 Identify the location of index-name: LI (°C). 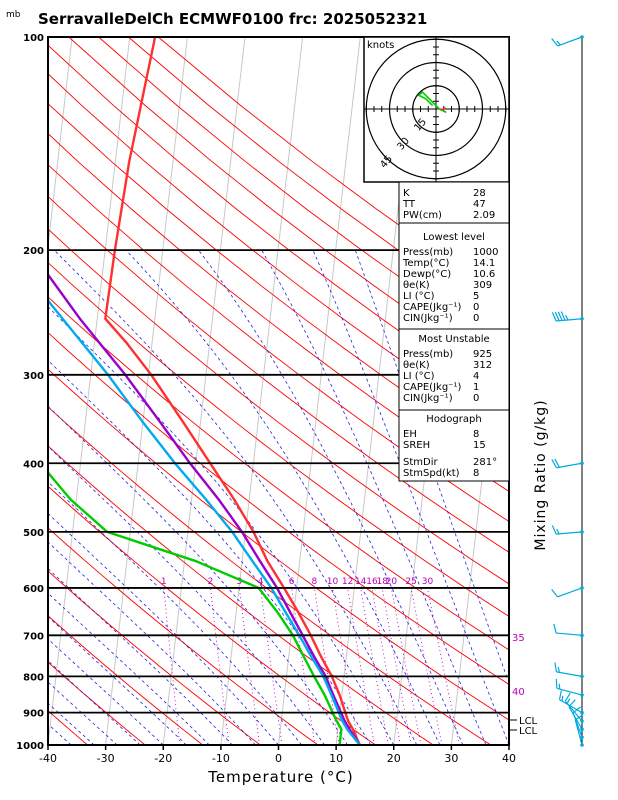
(419, 376).